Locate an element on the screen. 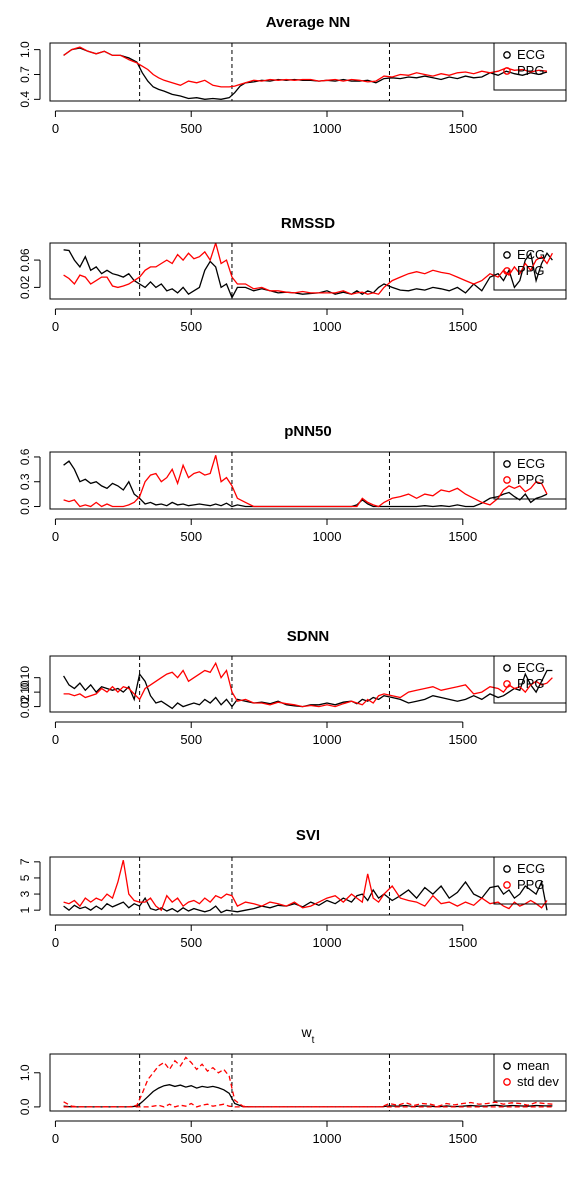 The width and height of the screenshot is (577, 1204). series-line-std-dev is located at coordinates (308, 1082).